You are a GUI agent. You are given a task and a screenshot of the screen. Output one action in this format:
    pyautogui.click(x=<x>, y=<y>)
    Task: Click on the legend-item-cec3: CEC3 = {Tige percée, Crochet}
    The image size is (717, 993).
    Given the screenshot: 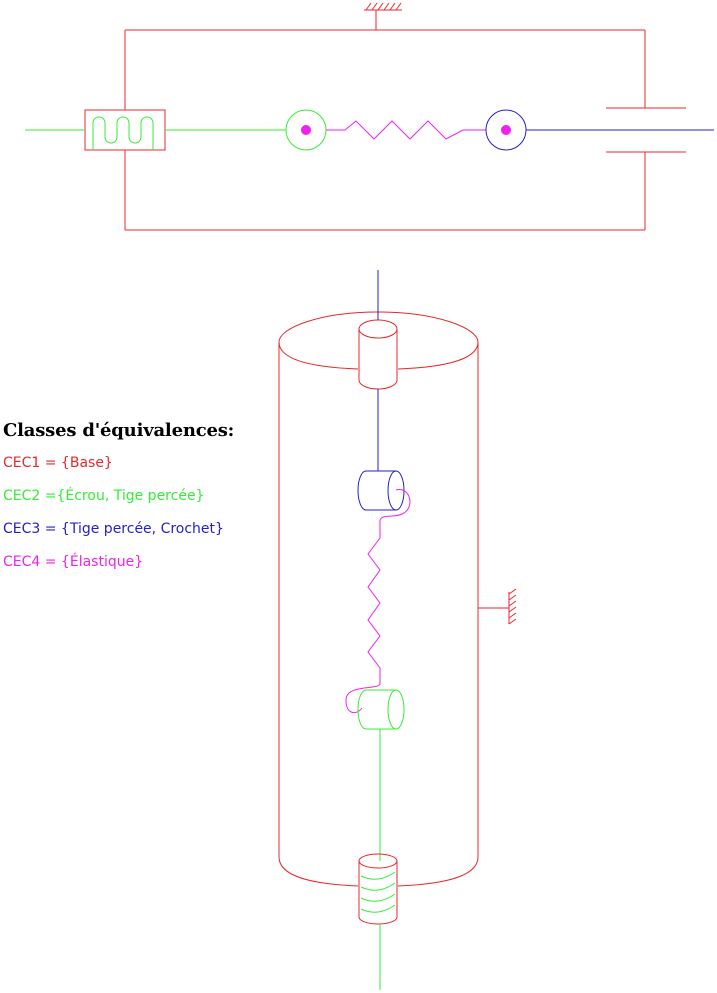 What is the action you would take?
    pyautogui.click(x=113, y=529)
    